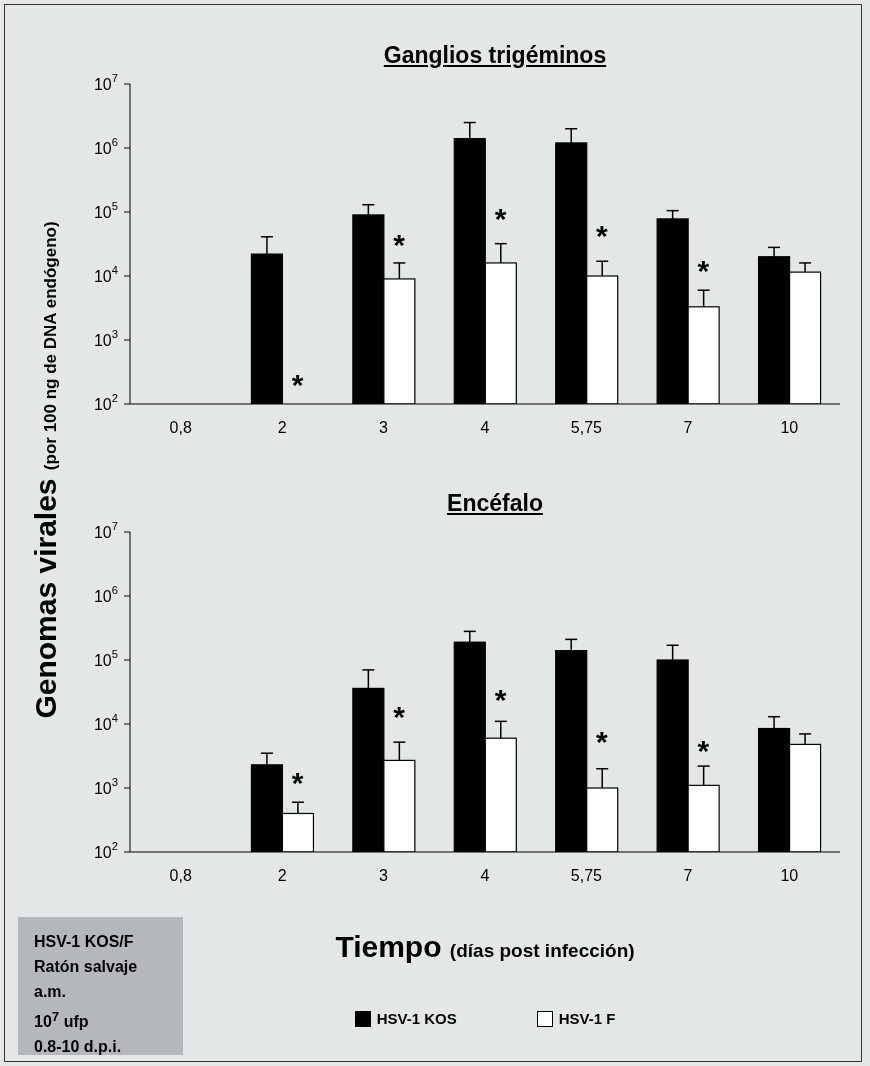  I want to click on chart-title: Ganglios trigéminos, so click(495, 55).